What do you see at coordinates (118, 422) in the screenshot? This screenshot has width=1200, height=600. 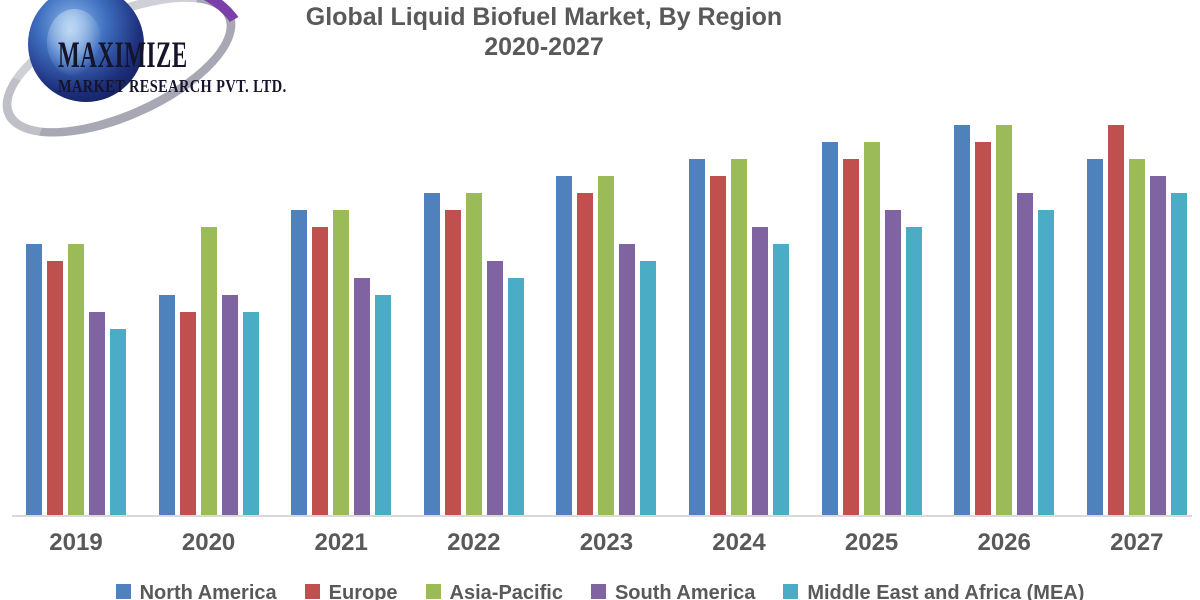 I see `bar-middle-east-and-africa-mea-2019` at bounding box center [118, 422].